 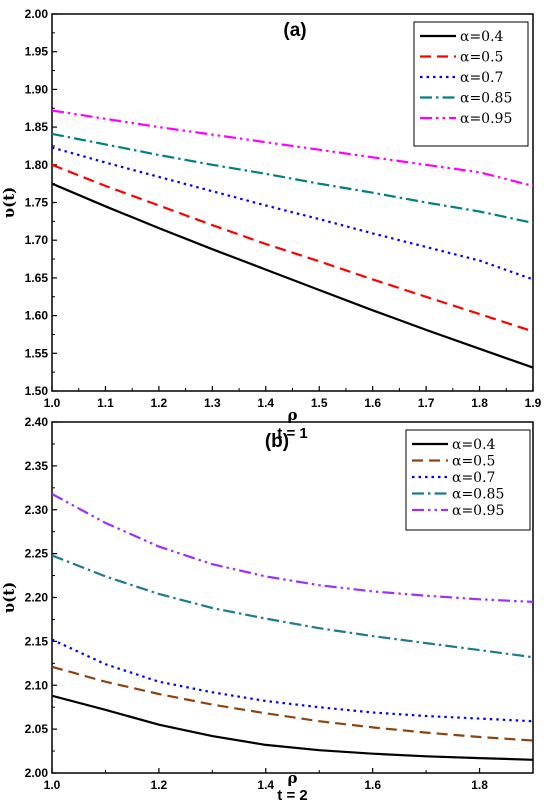 What do you see at coordinates (277, 441) in the screenshot?
I see `panel-label: (b)` at bounding box center [277, 441].